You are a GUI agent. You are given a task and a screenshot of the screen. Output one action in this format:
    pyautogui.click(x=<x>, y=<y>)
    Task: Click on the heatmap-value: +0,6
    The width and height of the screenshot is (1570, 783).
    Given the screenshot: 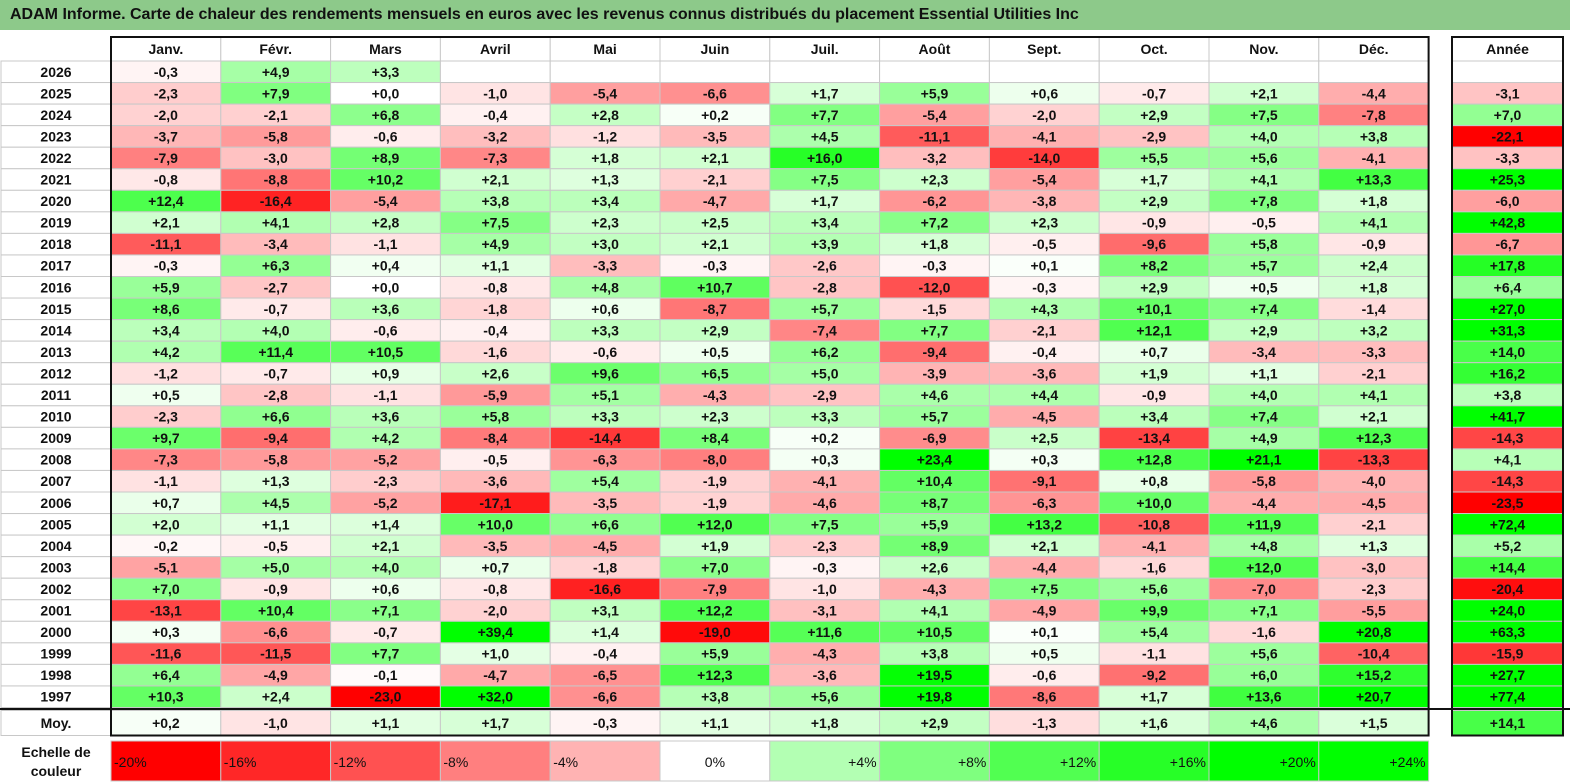 What is the action you would take?
    pyautogui.click(x=605, y=309)
    